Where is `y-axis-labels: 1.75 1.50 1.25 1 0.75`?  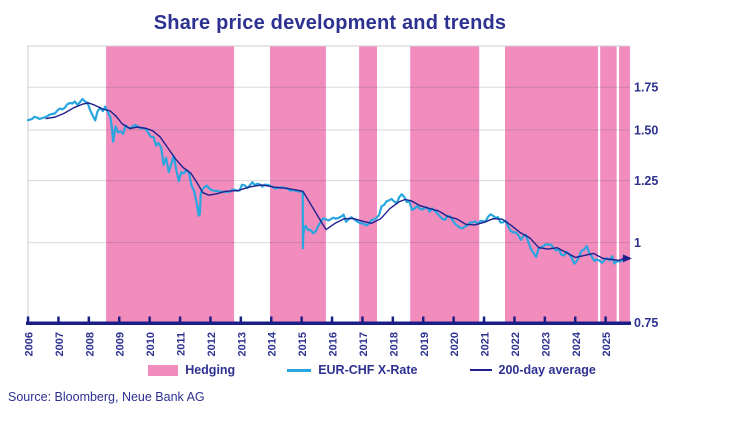 y-axis-labels: 1.75 1.50 1.25 1 0.75 is located at coordinates (646, 205).